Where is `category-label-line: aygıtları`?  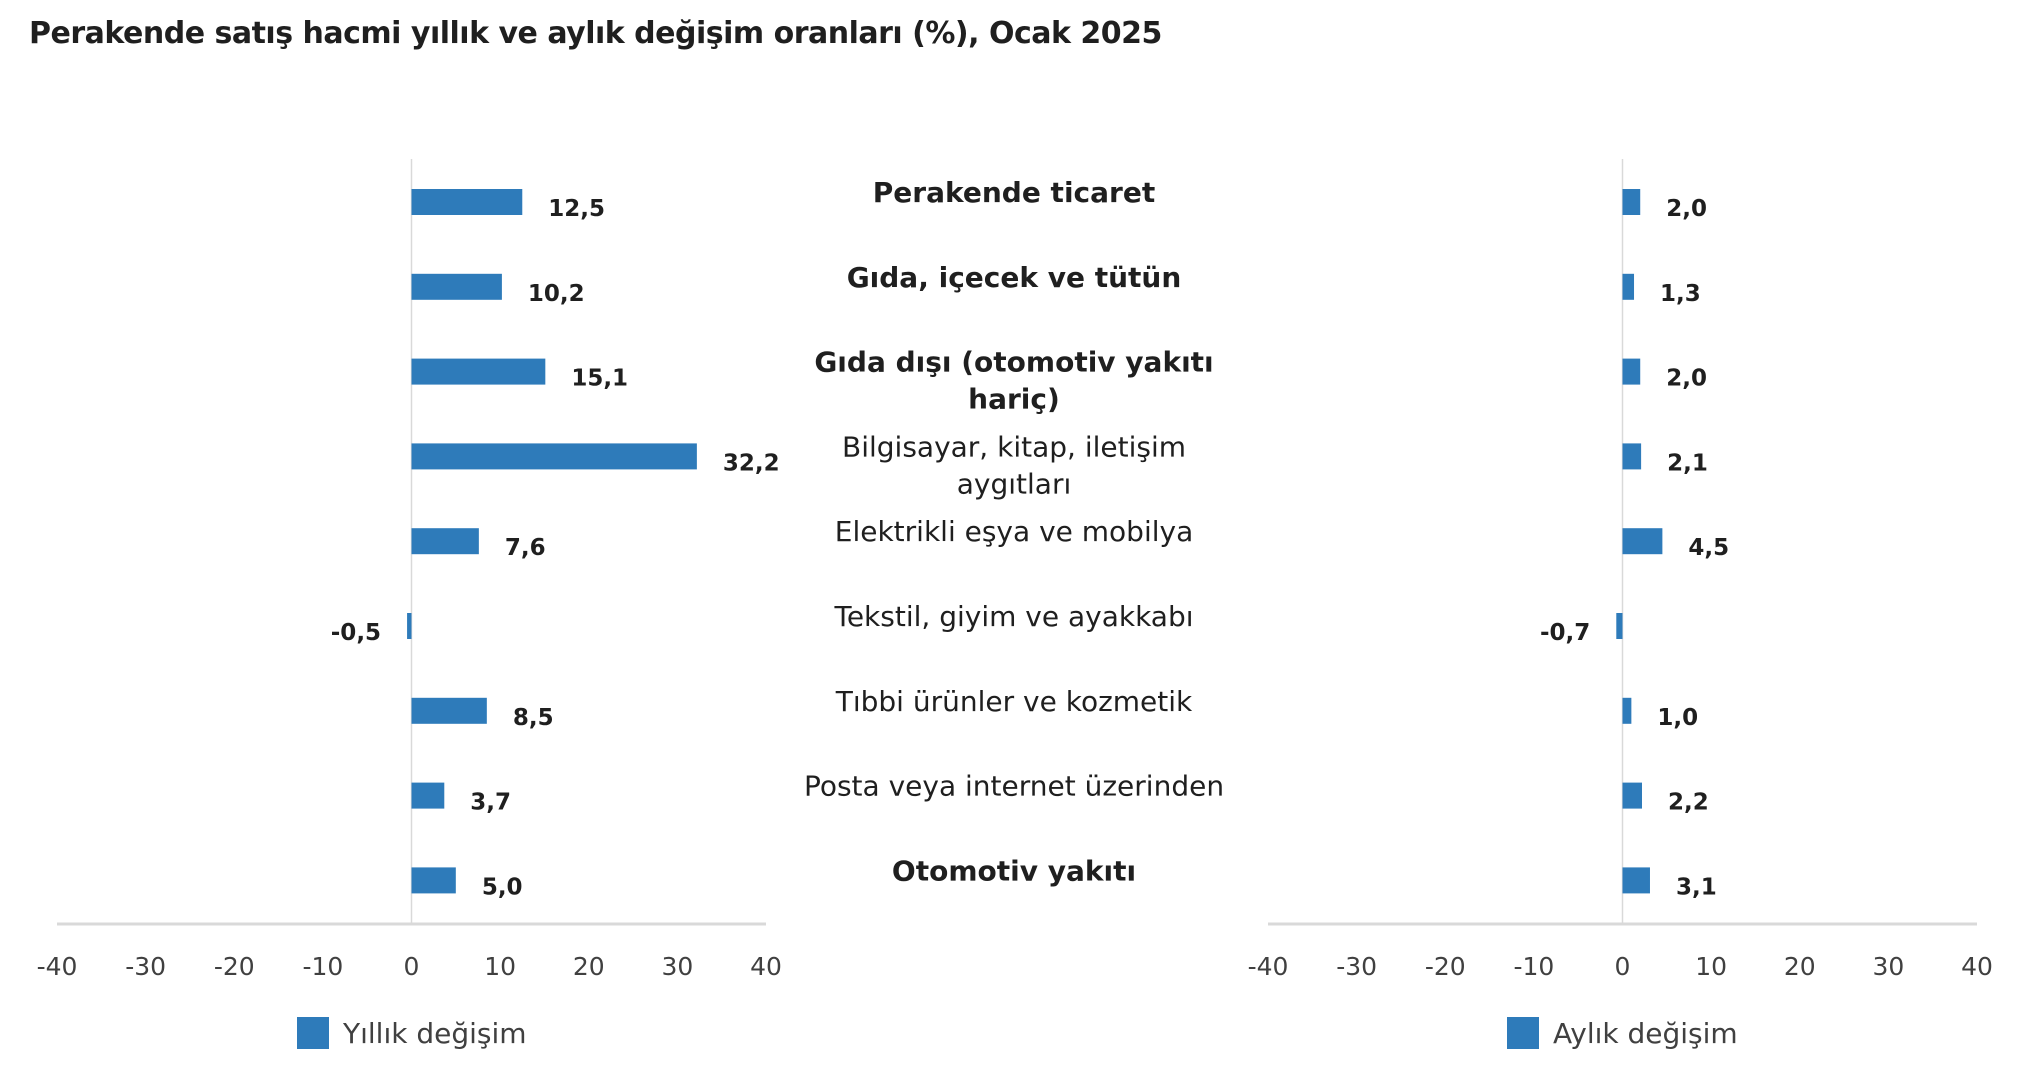
category-label-line: aygıtları is located at coordinates (1014, 483).